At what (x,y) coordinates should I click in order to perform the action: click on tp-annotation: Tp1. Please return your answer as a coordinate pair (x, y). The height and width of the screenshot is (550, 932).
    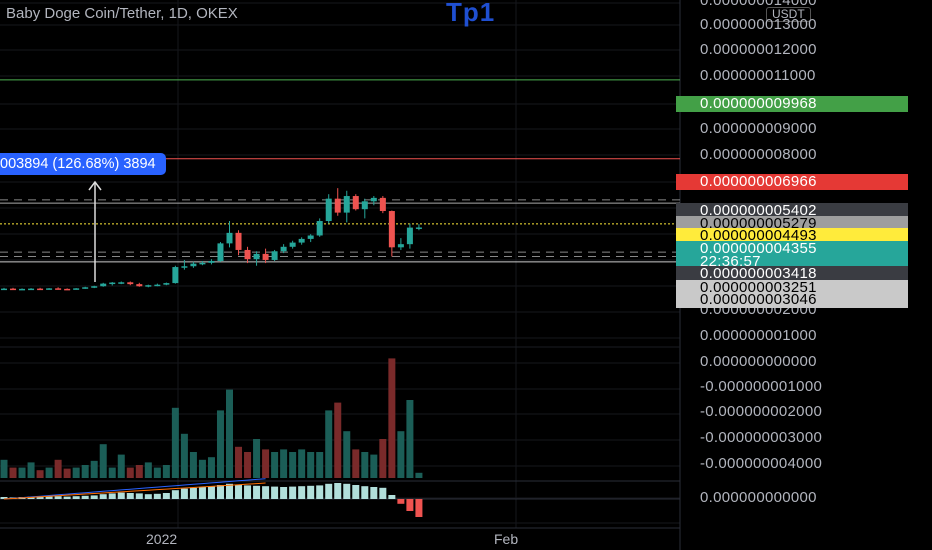
    Looking at the image, I should click on (471, 13).